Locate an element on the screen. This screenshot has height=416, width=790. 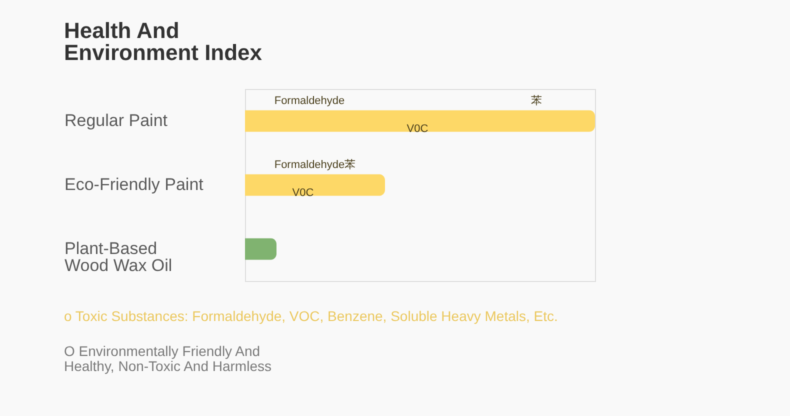
y-tick-label: Eco-Friendly Paint is located at coordinates (134, 184).